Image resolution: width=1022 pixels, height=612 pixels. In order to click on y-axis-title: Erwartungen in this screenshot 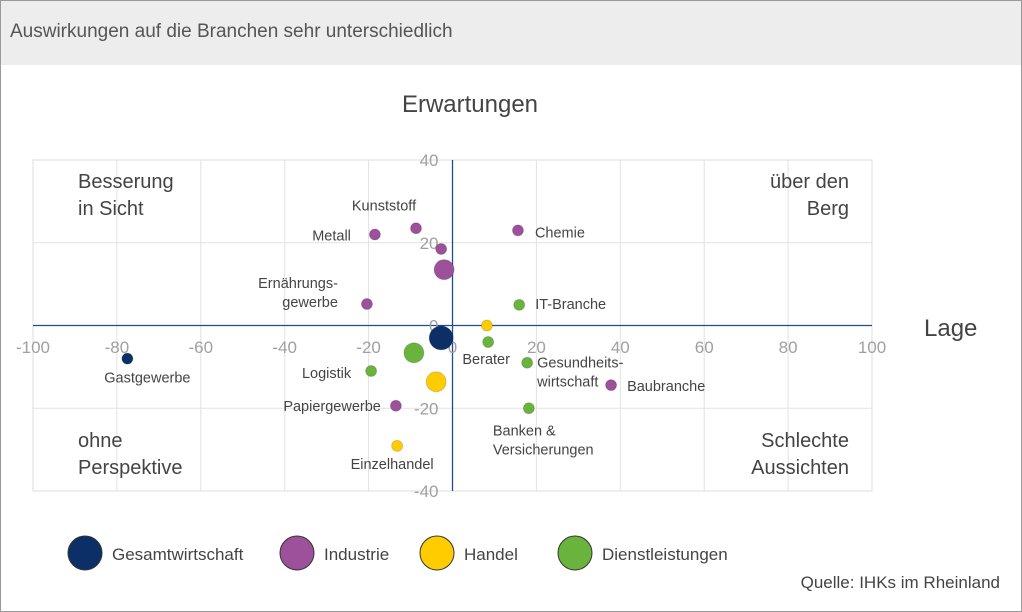, I will do `click(470, 104)`.